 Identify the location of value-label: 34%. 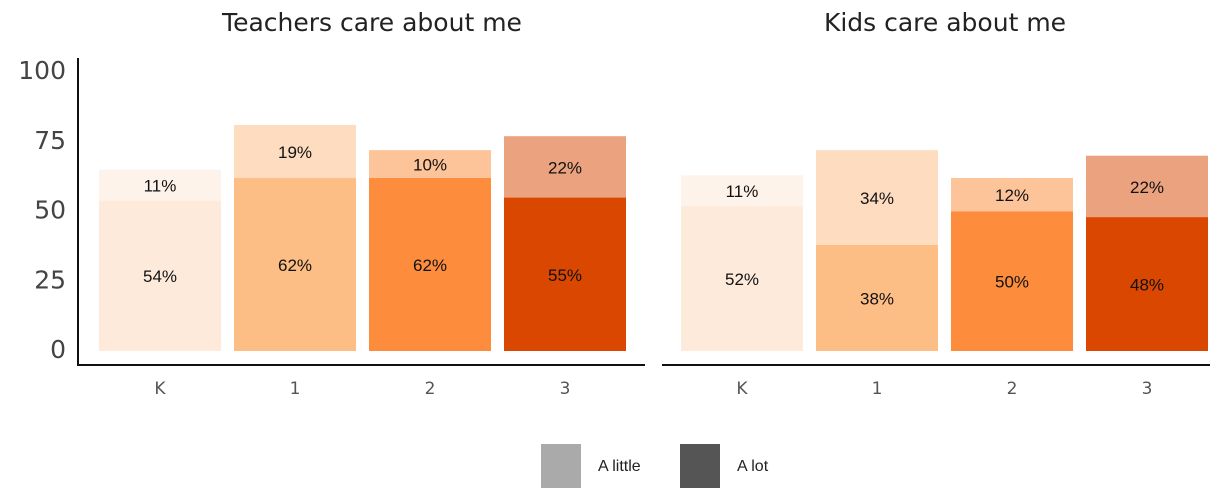
(877, 198).